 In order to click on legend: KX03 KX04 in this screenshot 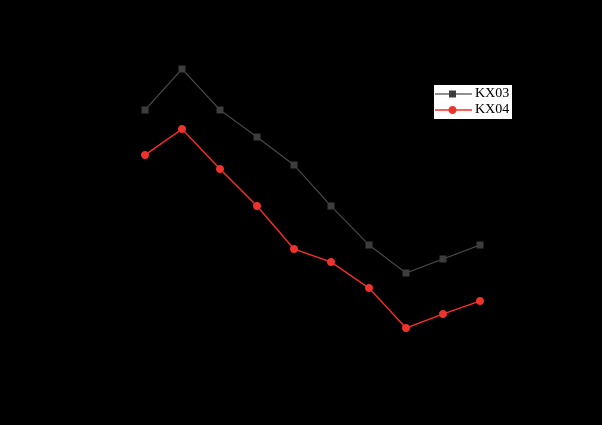, I will do `click(473, 102)`.